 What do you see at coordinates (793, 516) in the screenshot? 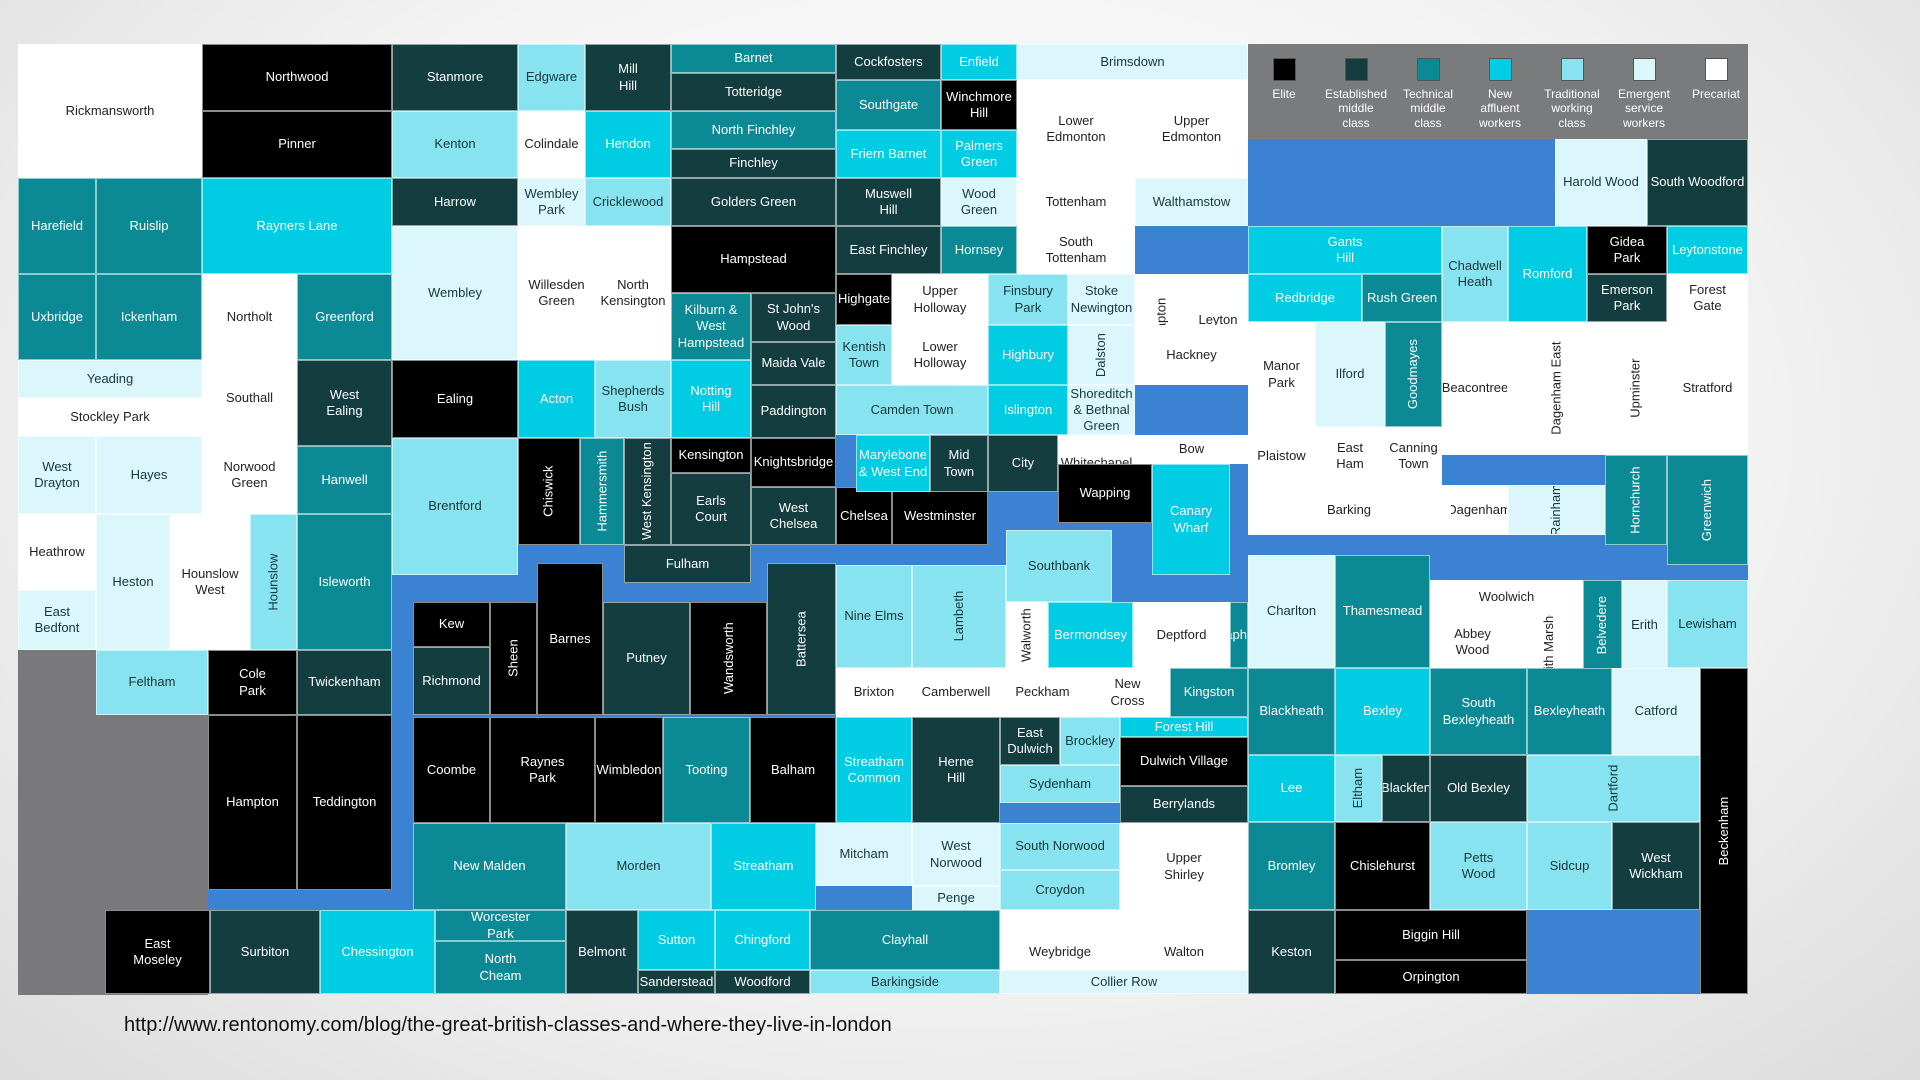
I see `area-west-chelsea: West Chelsea` at bounding box center [793, 516].